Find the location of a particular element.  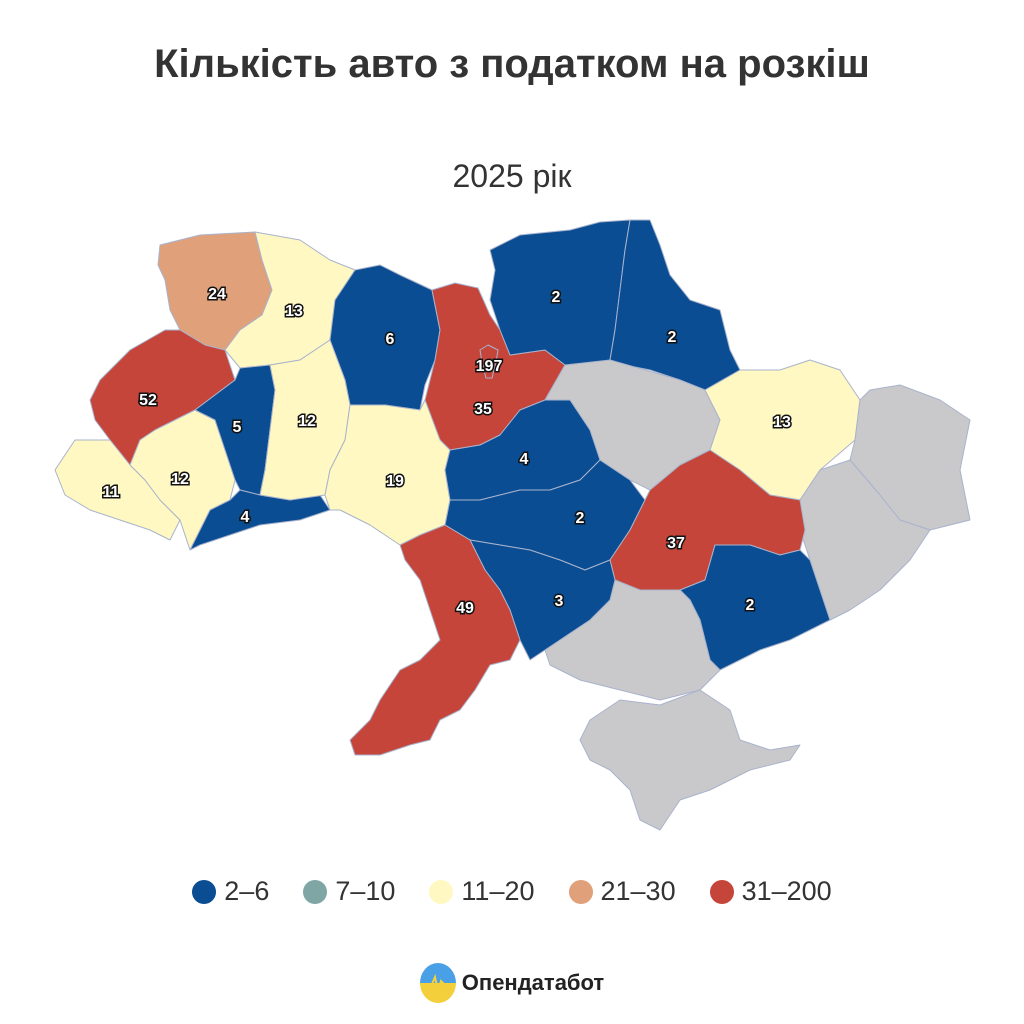

map-title: Кількість авто з податком на розкіш is located at coordinates (512, 64).